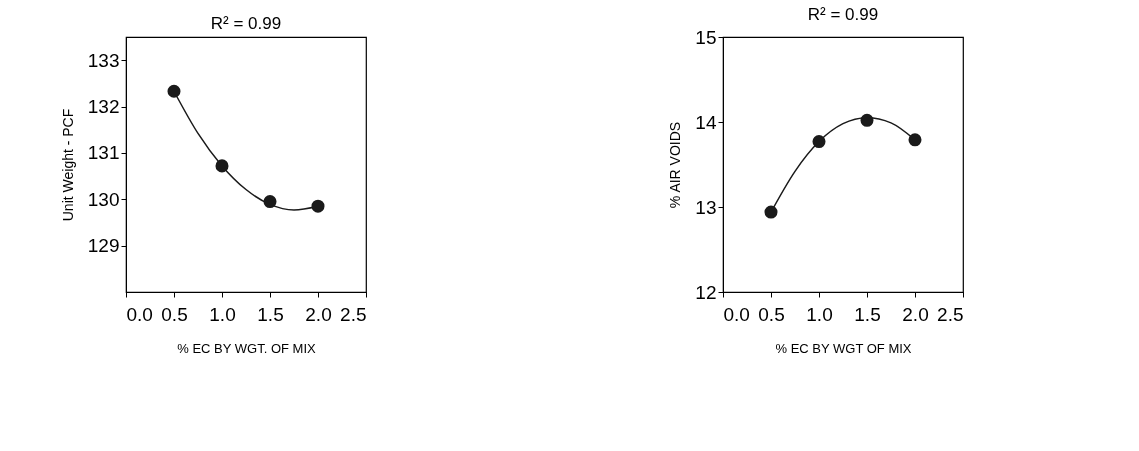 The height and width of the screenshot is (451, 1139). I want to click on y-tick-label: 129, so click(103, 246).